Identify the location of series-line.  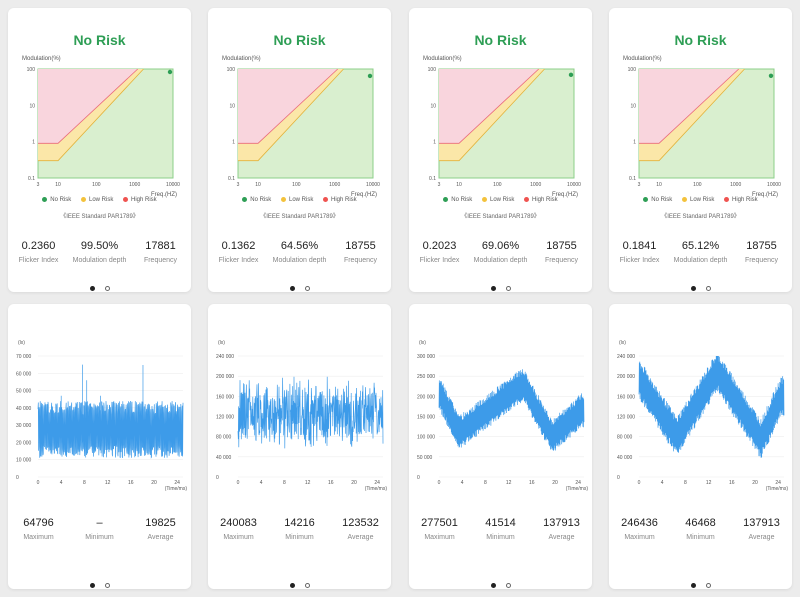
(110, 429).